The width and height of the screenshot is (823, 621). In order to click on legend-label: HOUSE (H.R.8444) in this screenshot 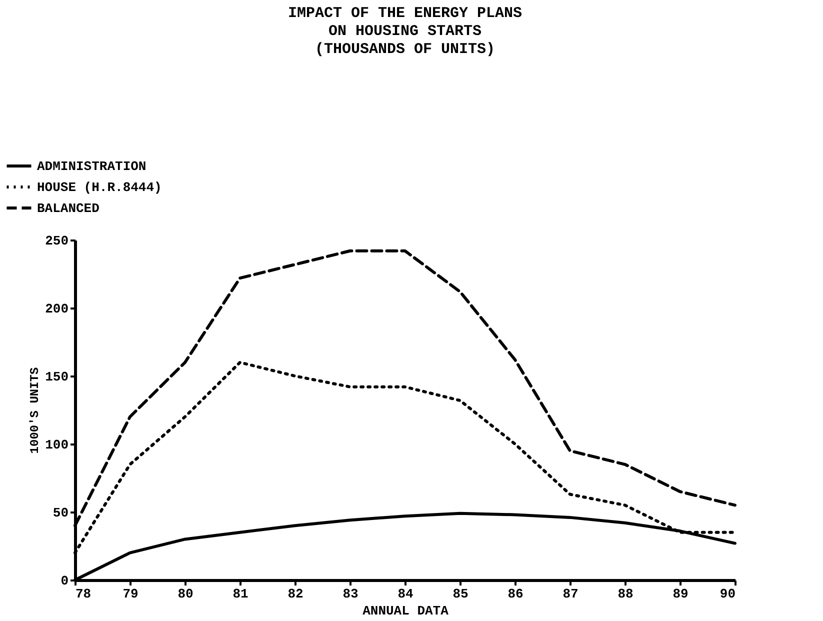, I will do `click(99, 187)`.